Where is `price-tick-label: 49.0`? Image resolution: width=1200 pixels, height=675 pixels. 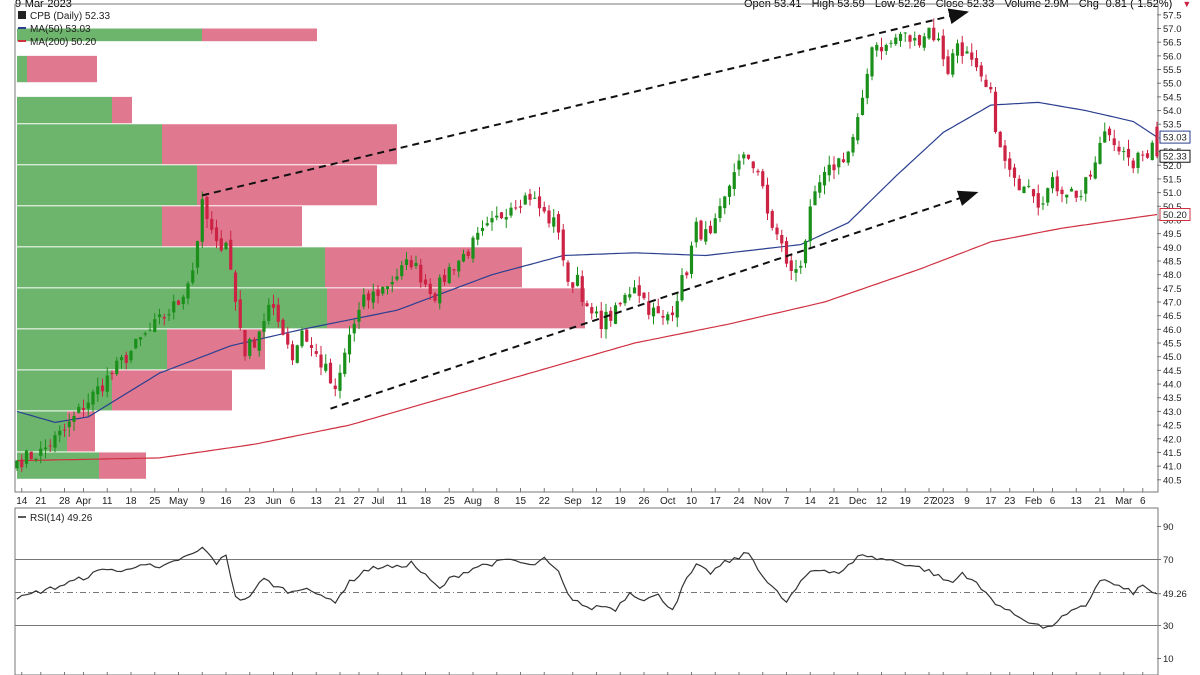 price-tick-label: 49.0 is located at coordinates (1172, 248).